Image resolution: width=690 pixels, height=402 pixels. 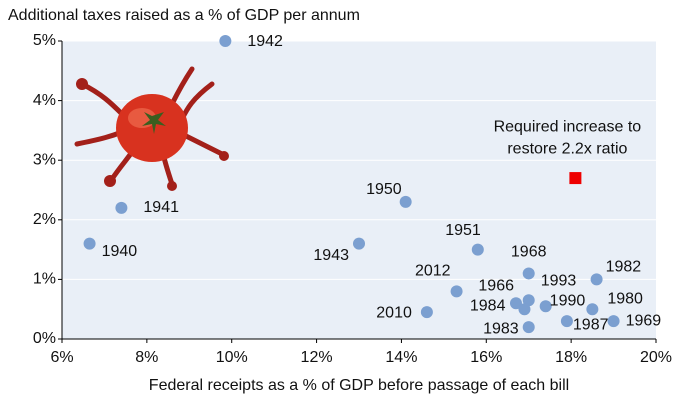 I want to click on point-label: 2010, so click(x=394, y=312).